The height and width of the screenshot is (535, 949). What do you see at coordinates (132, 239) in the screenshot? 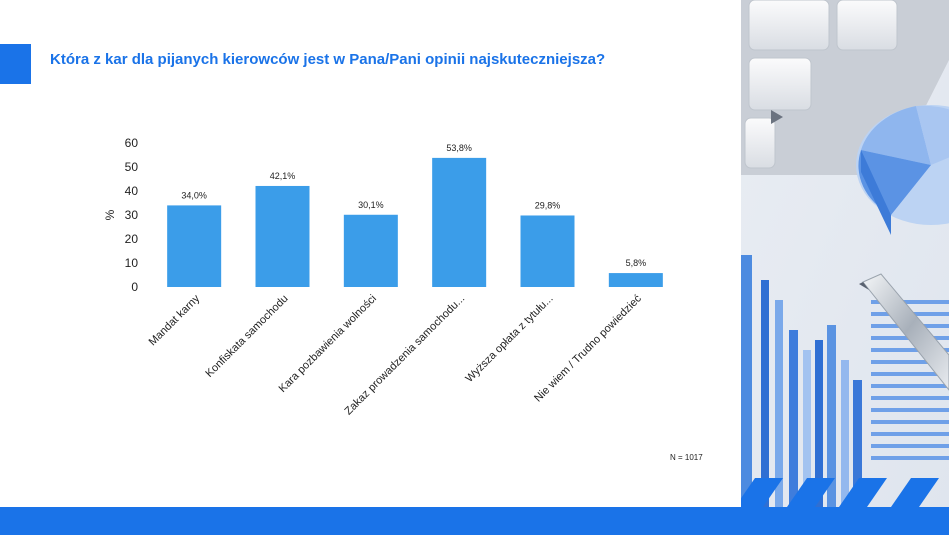
I see `y-tick-label: 20` at bounding box center [132, 239].